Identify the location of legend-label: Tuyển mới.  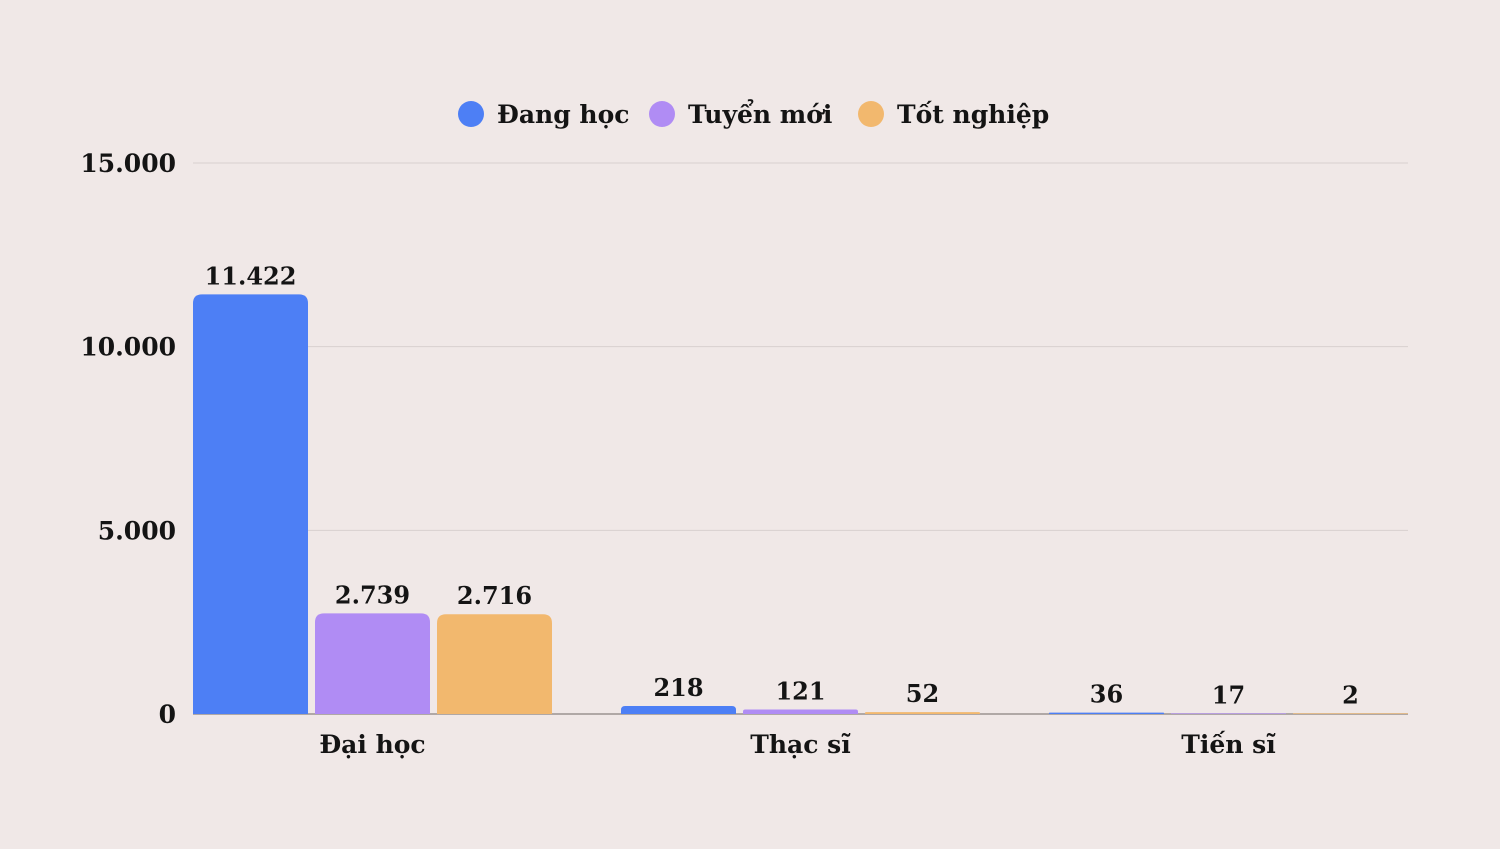
(760, 114).